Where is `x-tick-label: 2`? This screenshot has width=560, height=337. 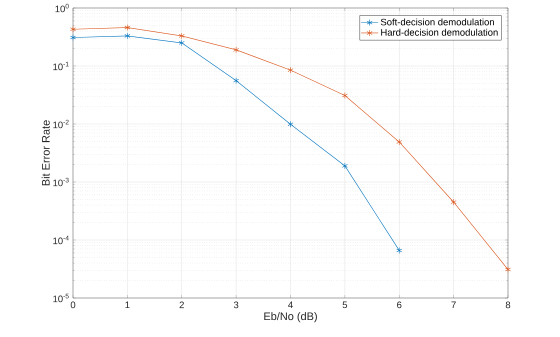 x-tick-label: 2 is located at coordinates (182, 305).